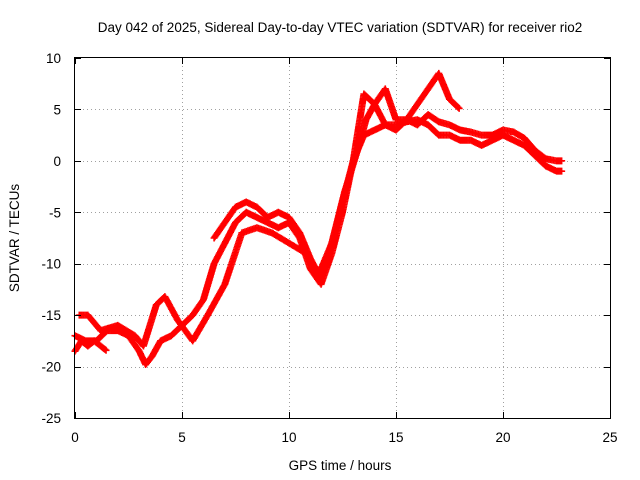 The height and width of the screenshot is (480, 640). I want to click on y-tick-label: -25, so click(51, 418).